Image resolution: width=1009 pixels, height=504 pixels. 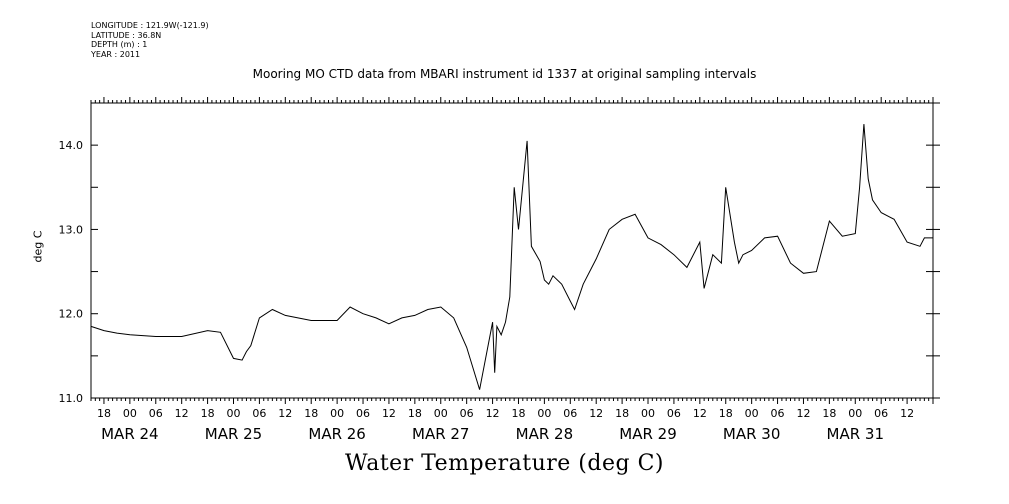 I want to click on y-tick-labels: 11.0 12.0 13.0 14.0, so click(x=71, y=272).